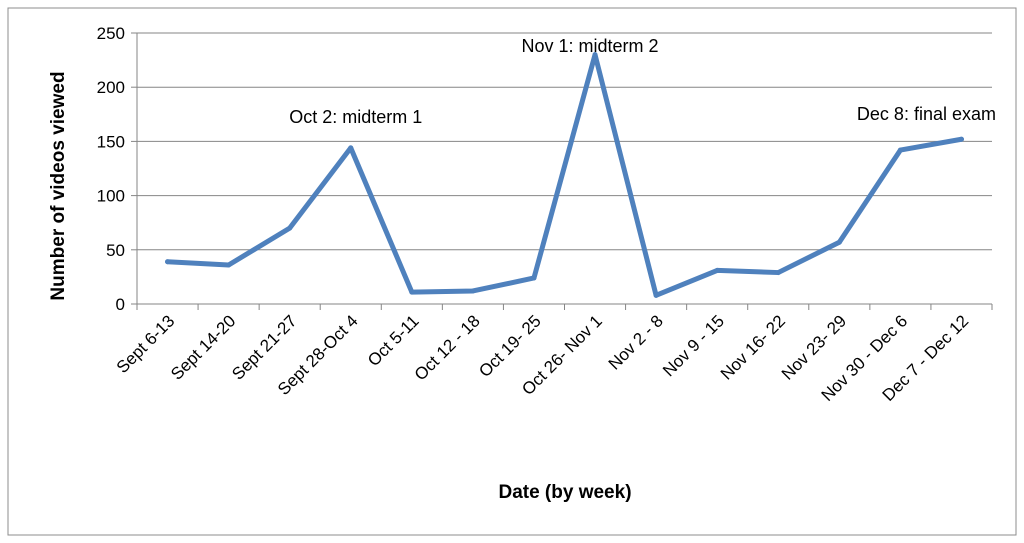 The height and width of the screenshot is (543, 1024). What do you see at coordinates (926, 114) in the screenshot?
I see `annotation-label: Dec 8: final exam` at bounding box center [926, 114].